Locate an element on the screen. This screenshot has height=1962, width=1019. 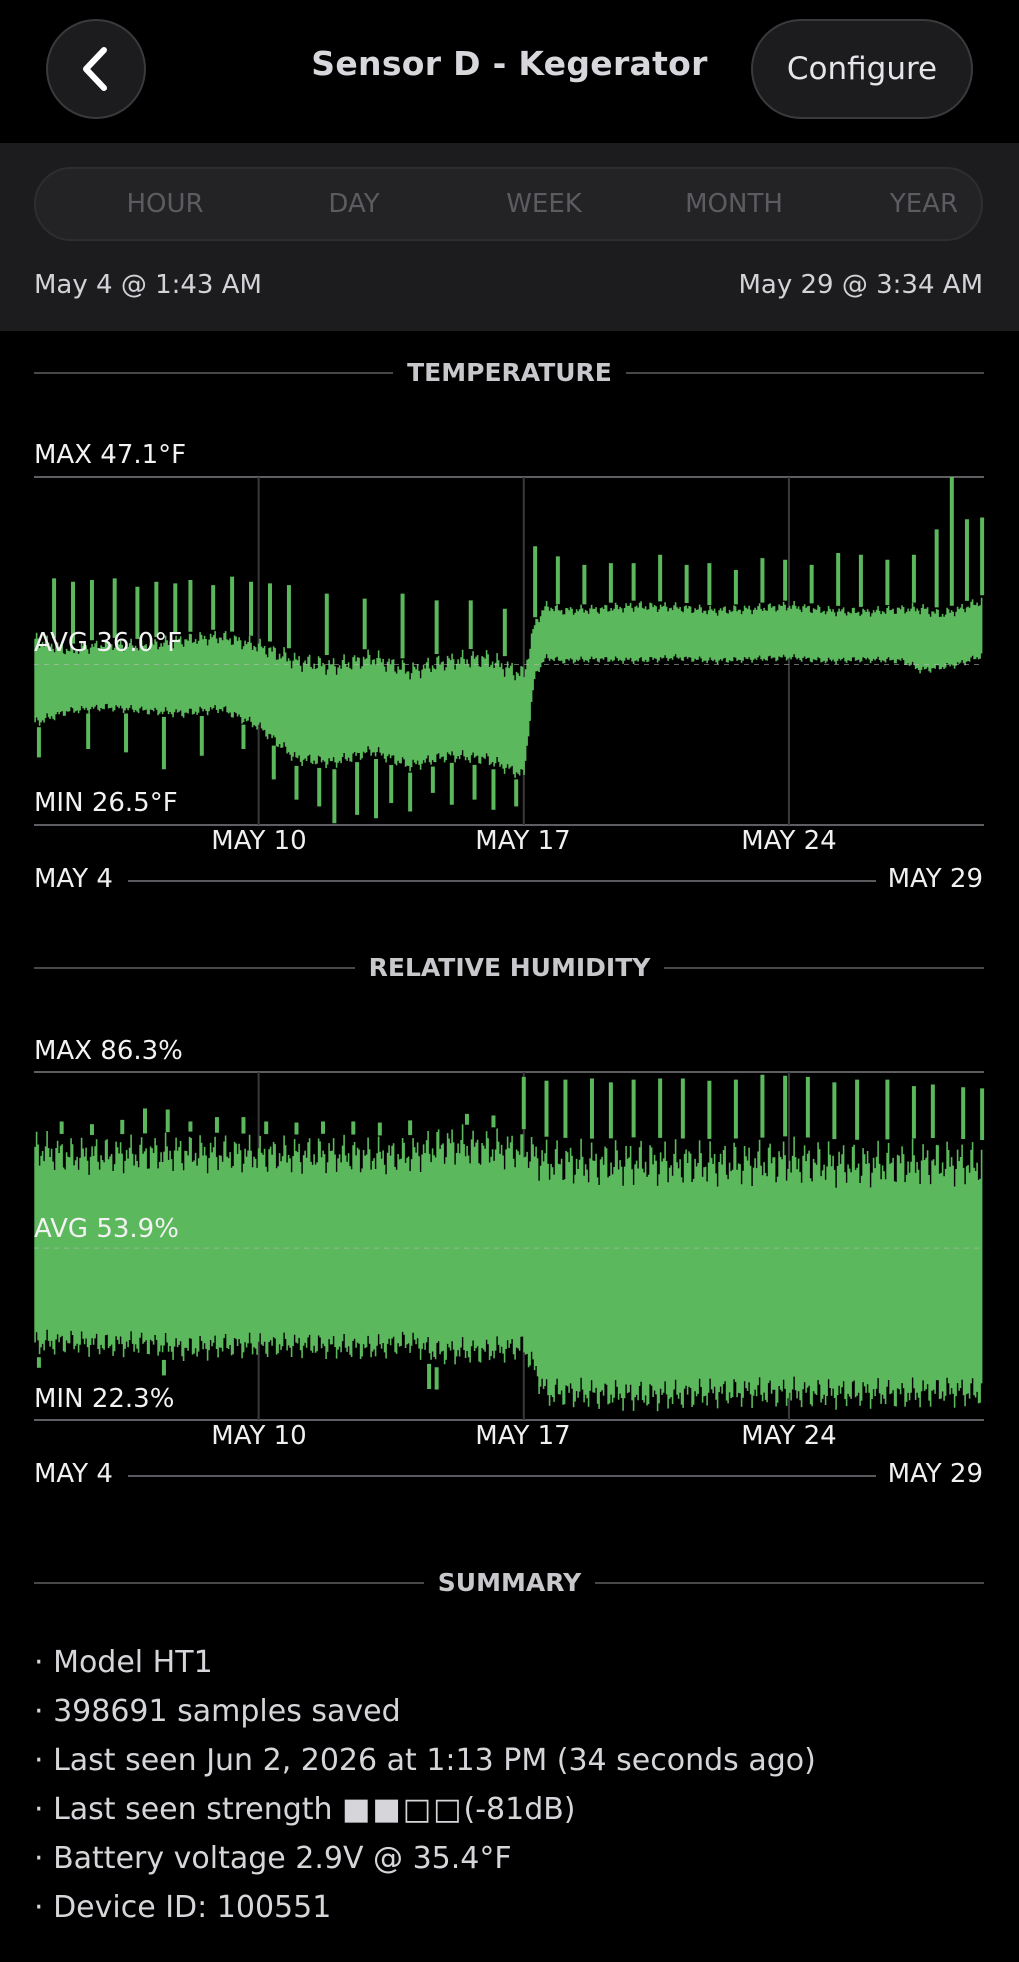
summary-section-title: SUMMARY is located at coordinates (509, 1582).